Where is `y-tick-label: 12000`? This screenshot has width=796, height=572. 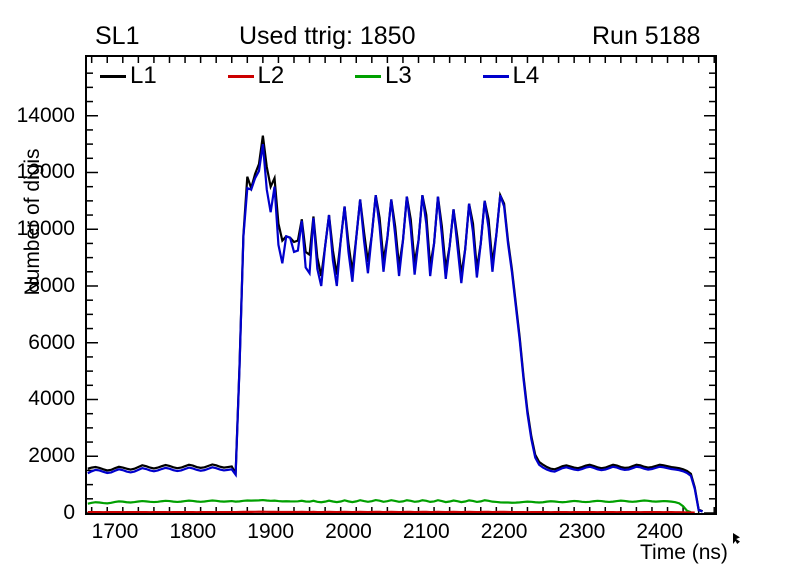 y-tick-label: 12000 is located at coordinates (45, 172).